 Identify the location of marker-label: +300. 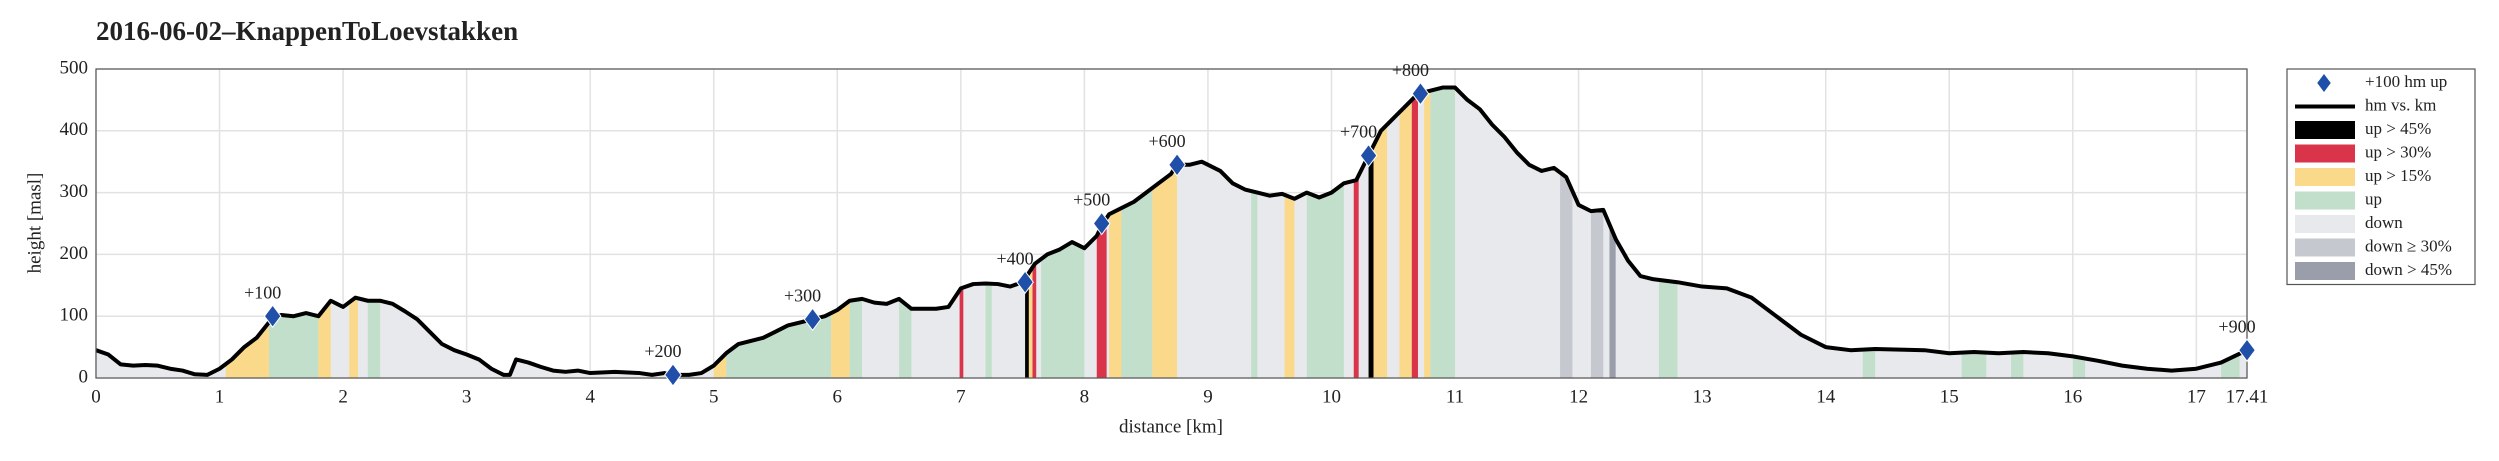
(802, 295).